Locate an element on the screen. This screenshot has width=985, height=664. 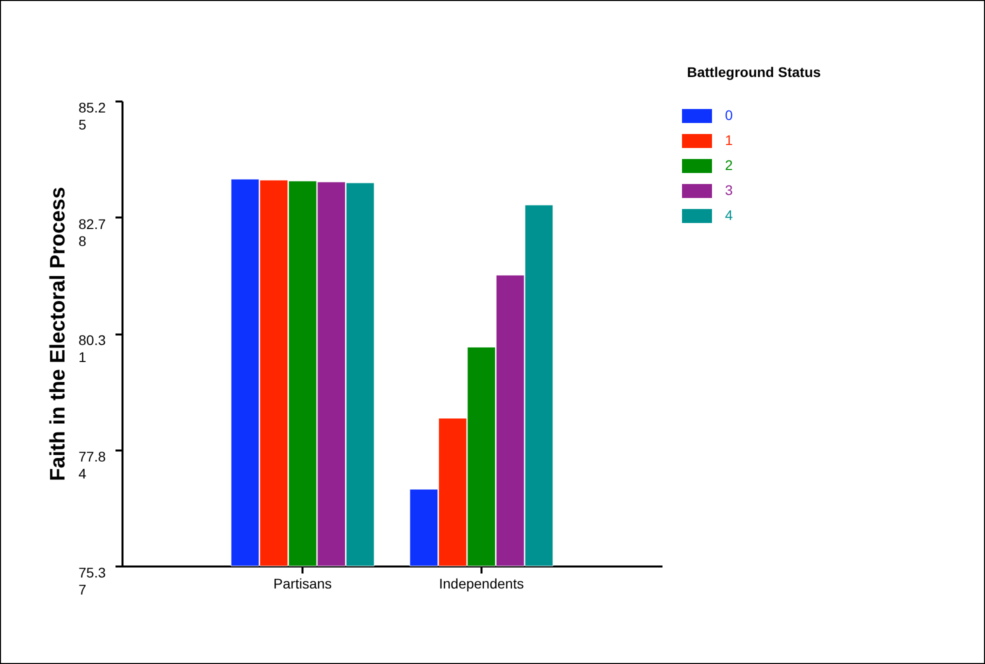
legend-label: 4 is located at coordinates (729, 215).